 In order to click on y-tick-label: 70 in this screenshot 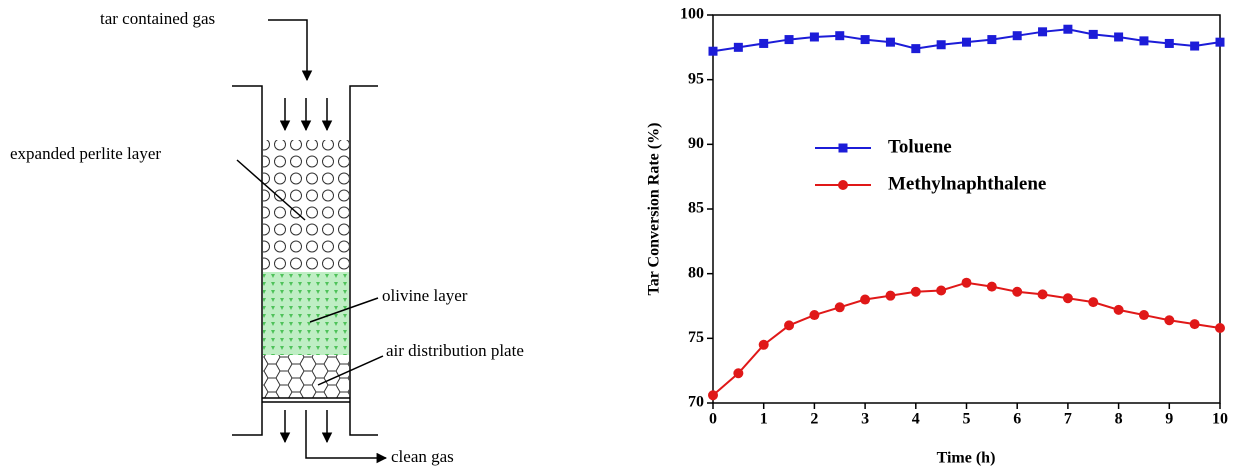, I will do `click(696, 402)`.